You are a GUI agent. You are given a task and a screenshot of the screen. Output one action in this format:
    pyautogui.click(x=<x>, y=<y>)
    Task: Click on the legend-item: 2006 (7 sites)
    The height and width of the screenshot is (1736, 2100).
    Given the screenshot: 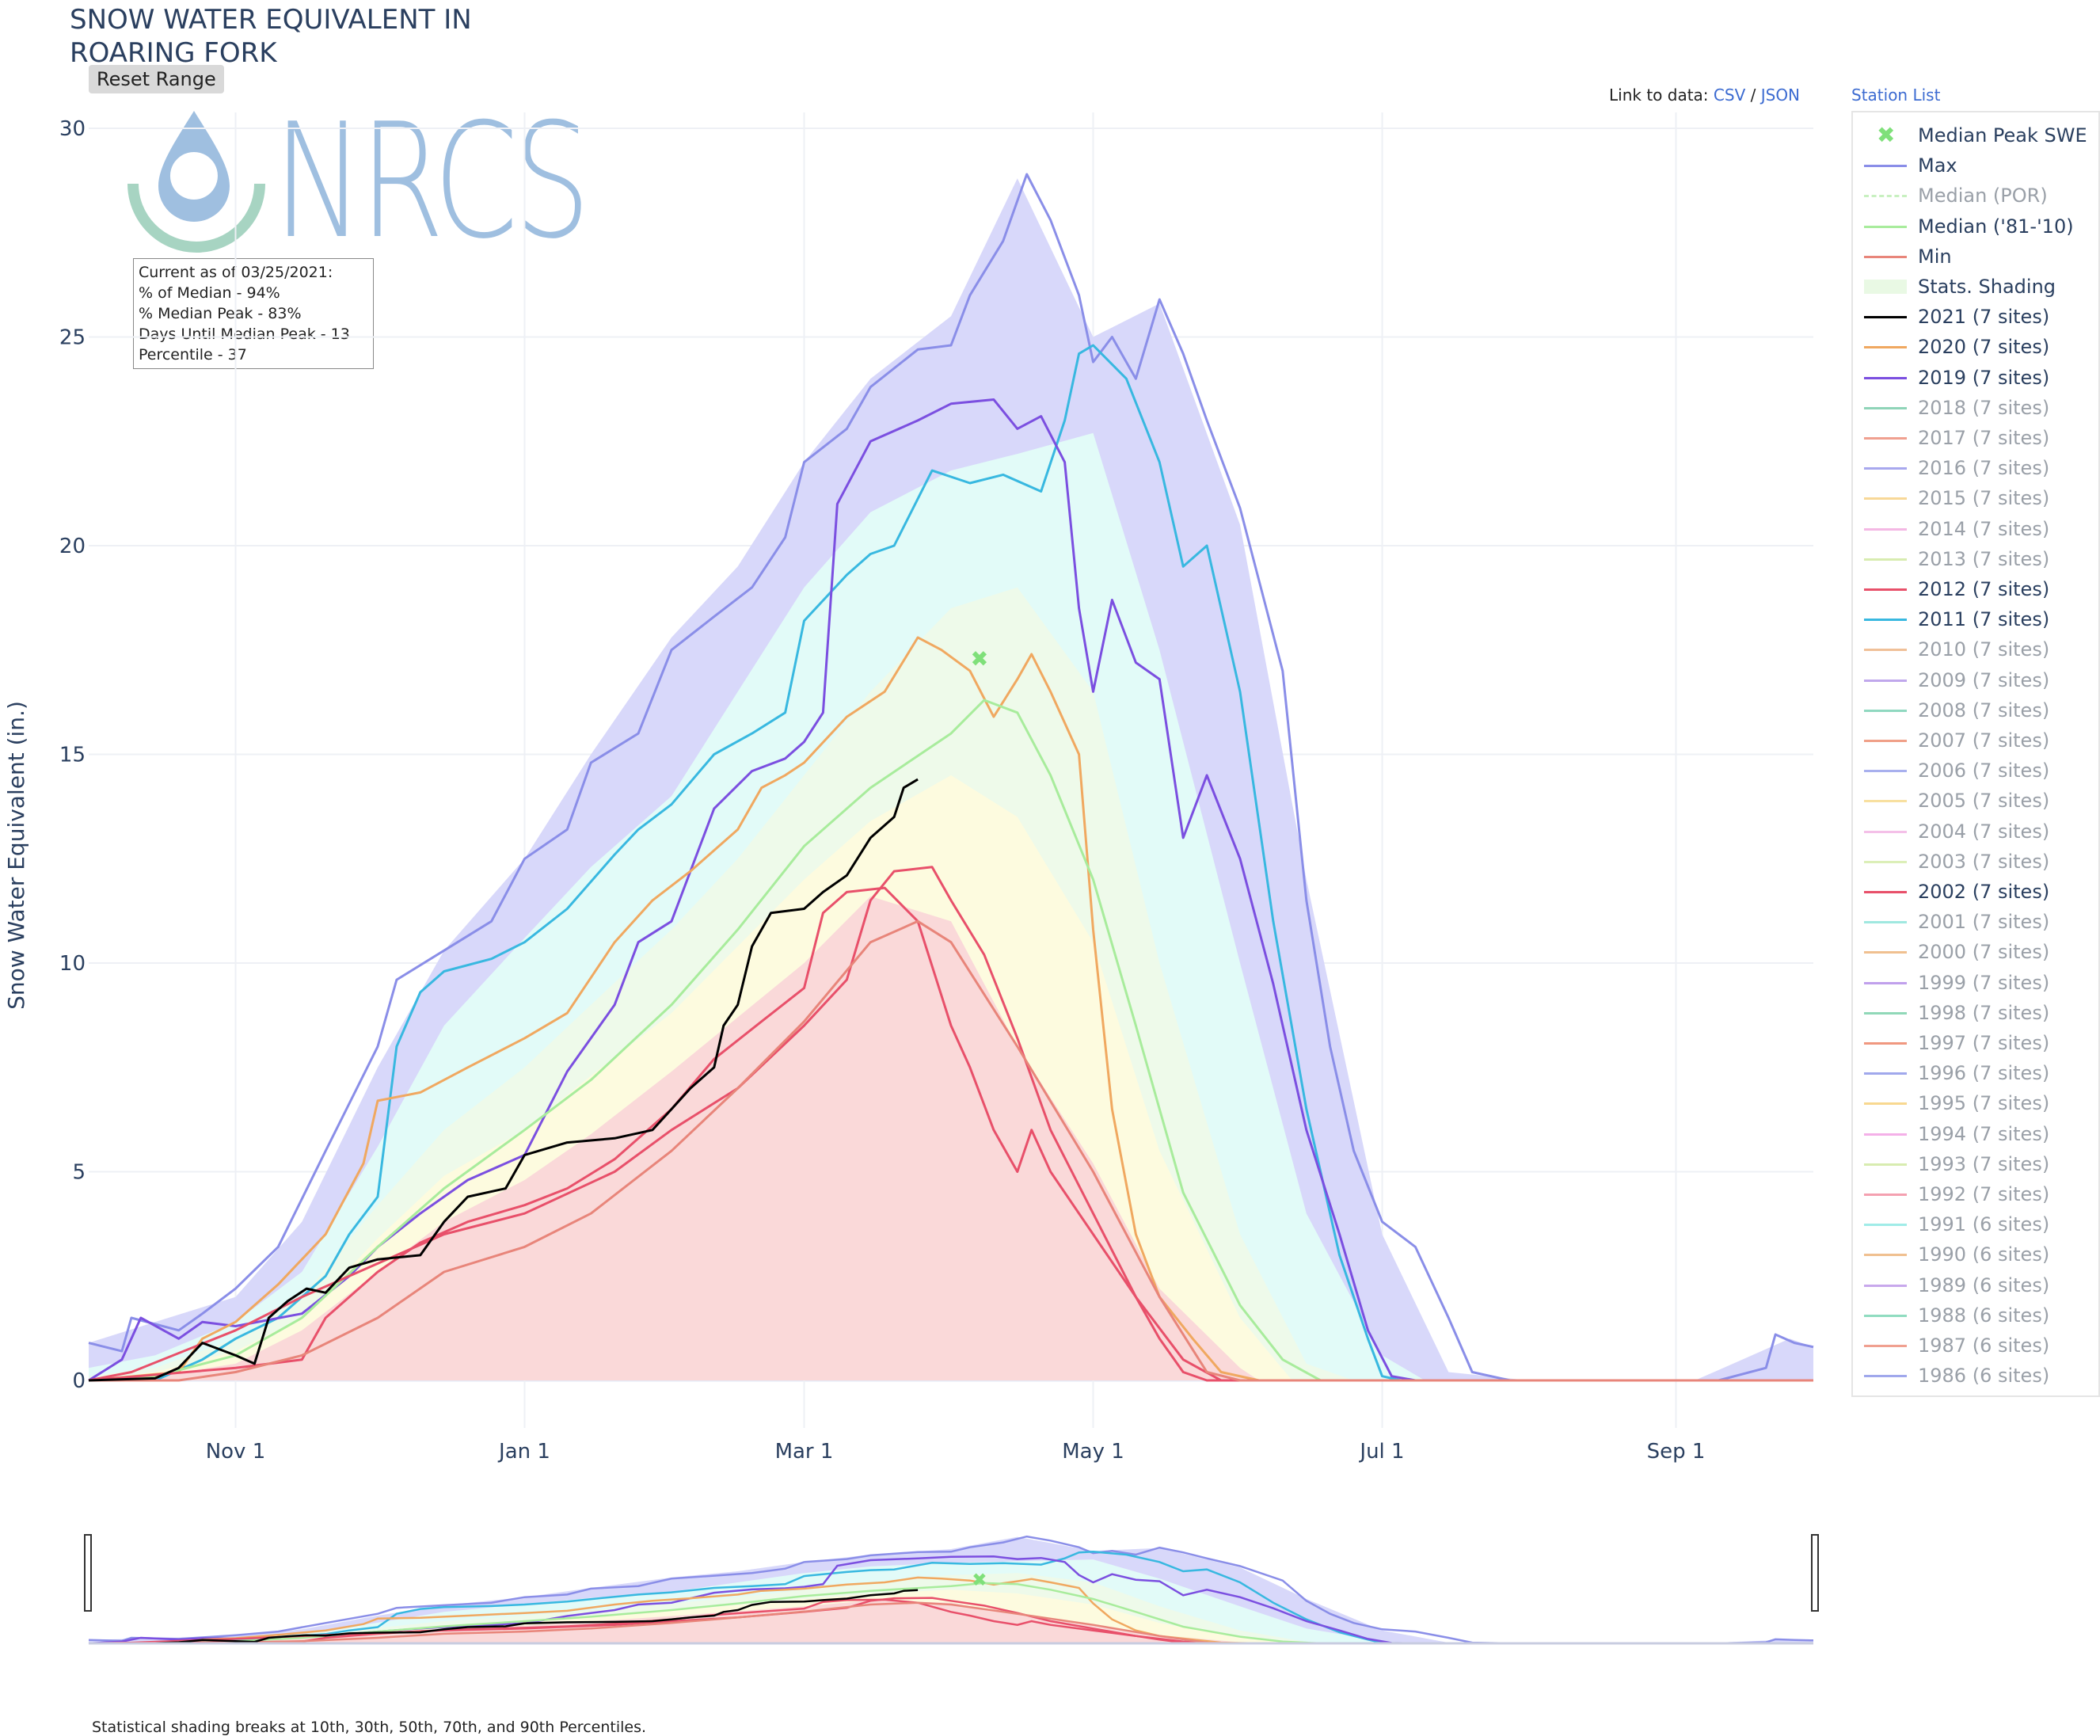 What is the action you would take?
    pyautogui.click(x=1975, y=771)
    